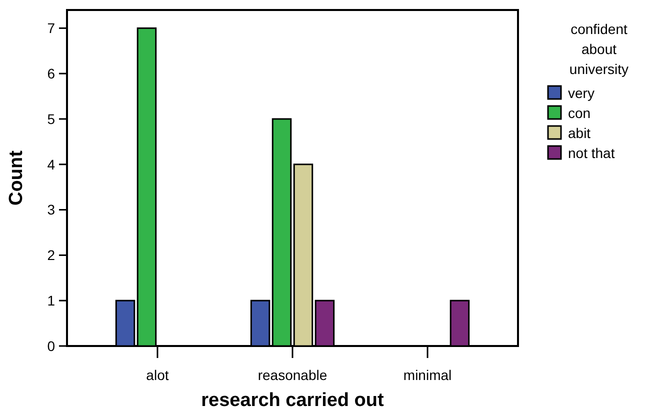 This screenshot has width=659, height=414. What do you see at coordinates (51, 210) in the screenshot?
I see `y-tick-label: 3` at bounding box center [51, 210].